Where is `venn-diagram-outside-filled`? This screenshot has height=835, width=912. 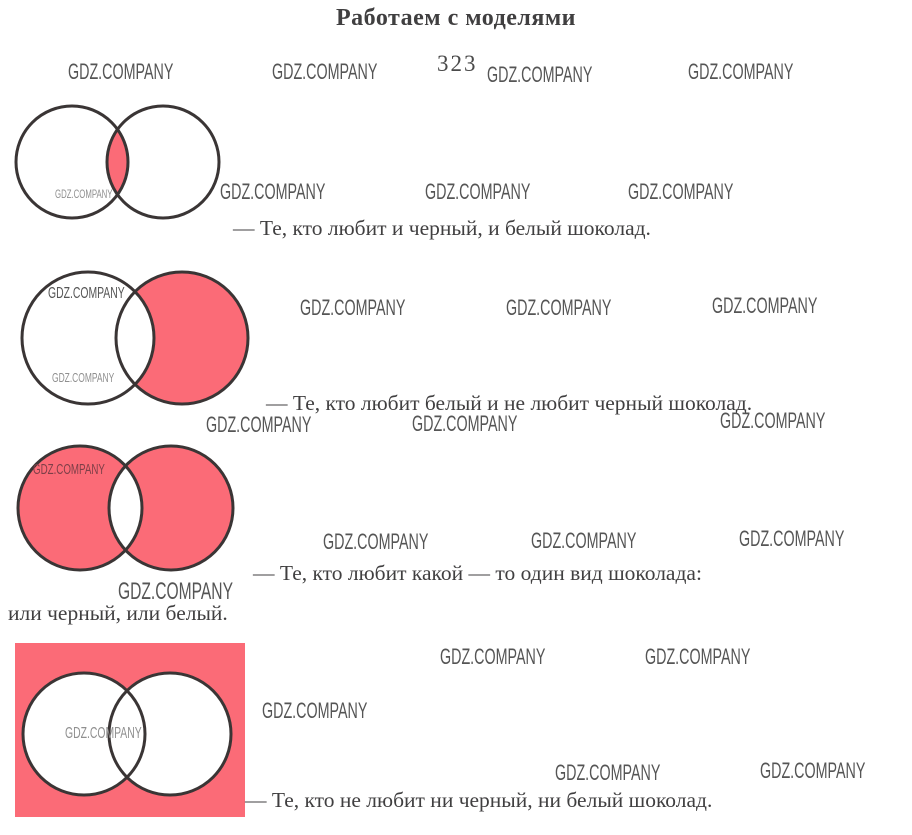 venn-diagram-outside-filled is located at coordinates (130, 730).